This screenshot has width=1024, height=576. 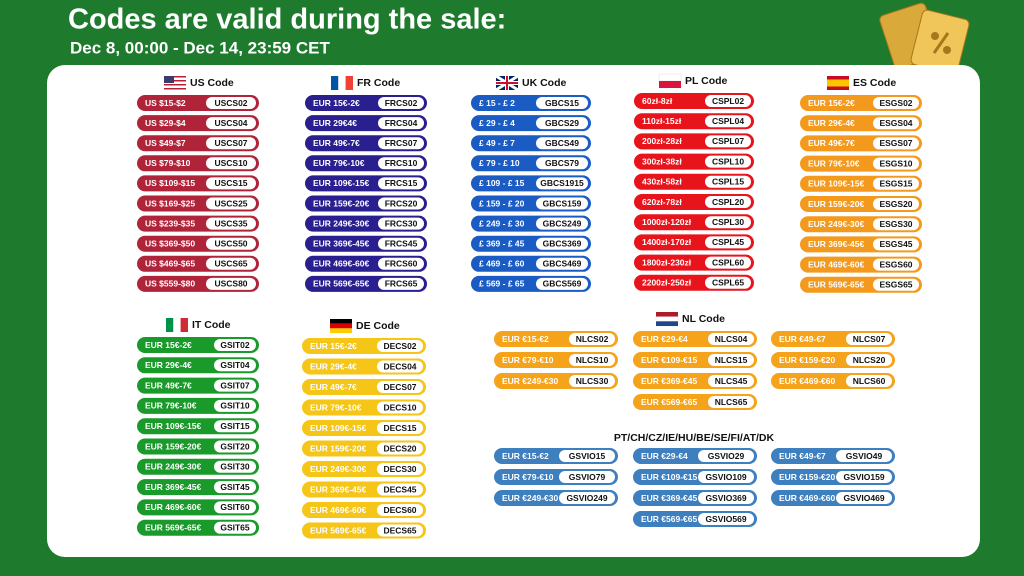 I want to click on code-pill: EUR 249€-30€ GSIT30, so click(x=198, y=466).